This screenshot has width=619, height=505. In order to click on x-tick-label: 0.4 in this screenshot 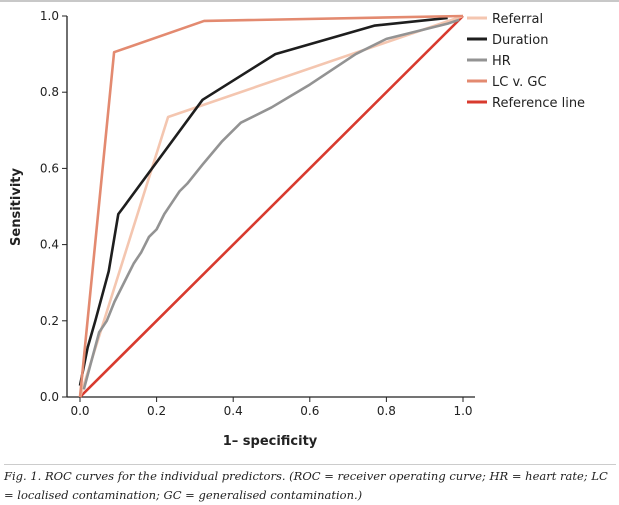, I will do `click(233, 411)`.